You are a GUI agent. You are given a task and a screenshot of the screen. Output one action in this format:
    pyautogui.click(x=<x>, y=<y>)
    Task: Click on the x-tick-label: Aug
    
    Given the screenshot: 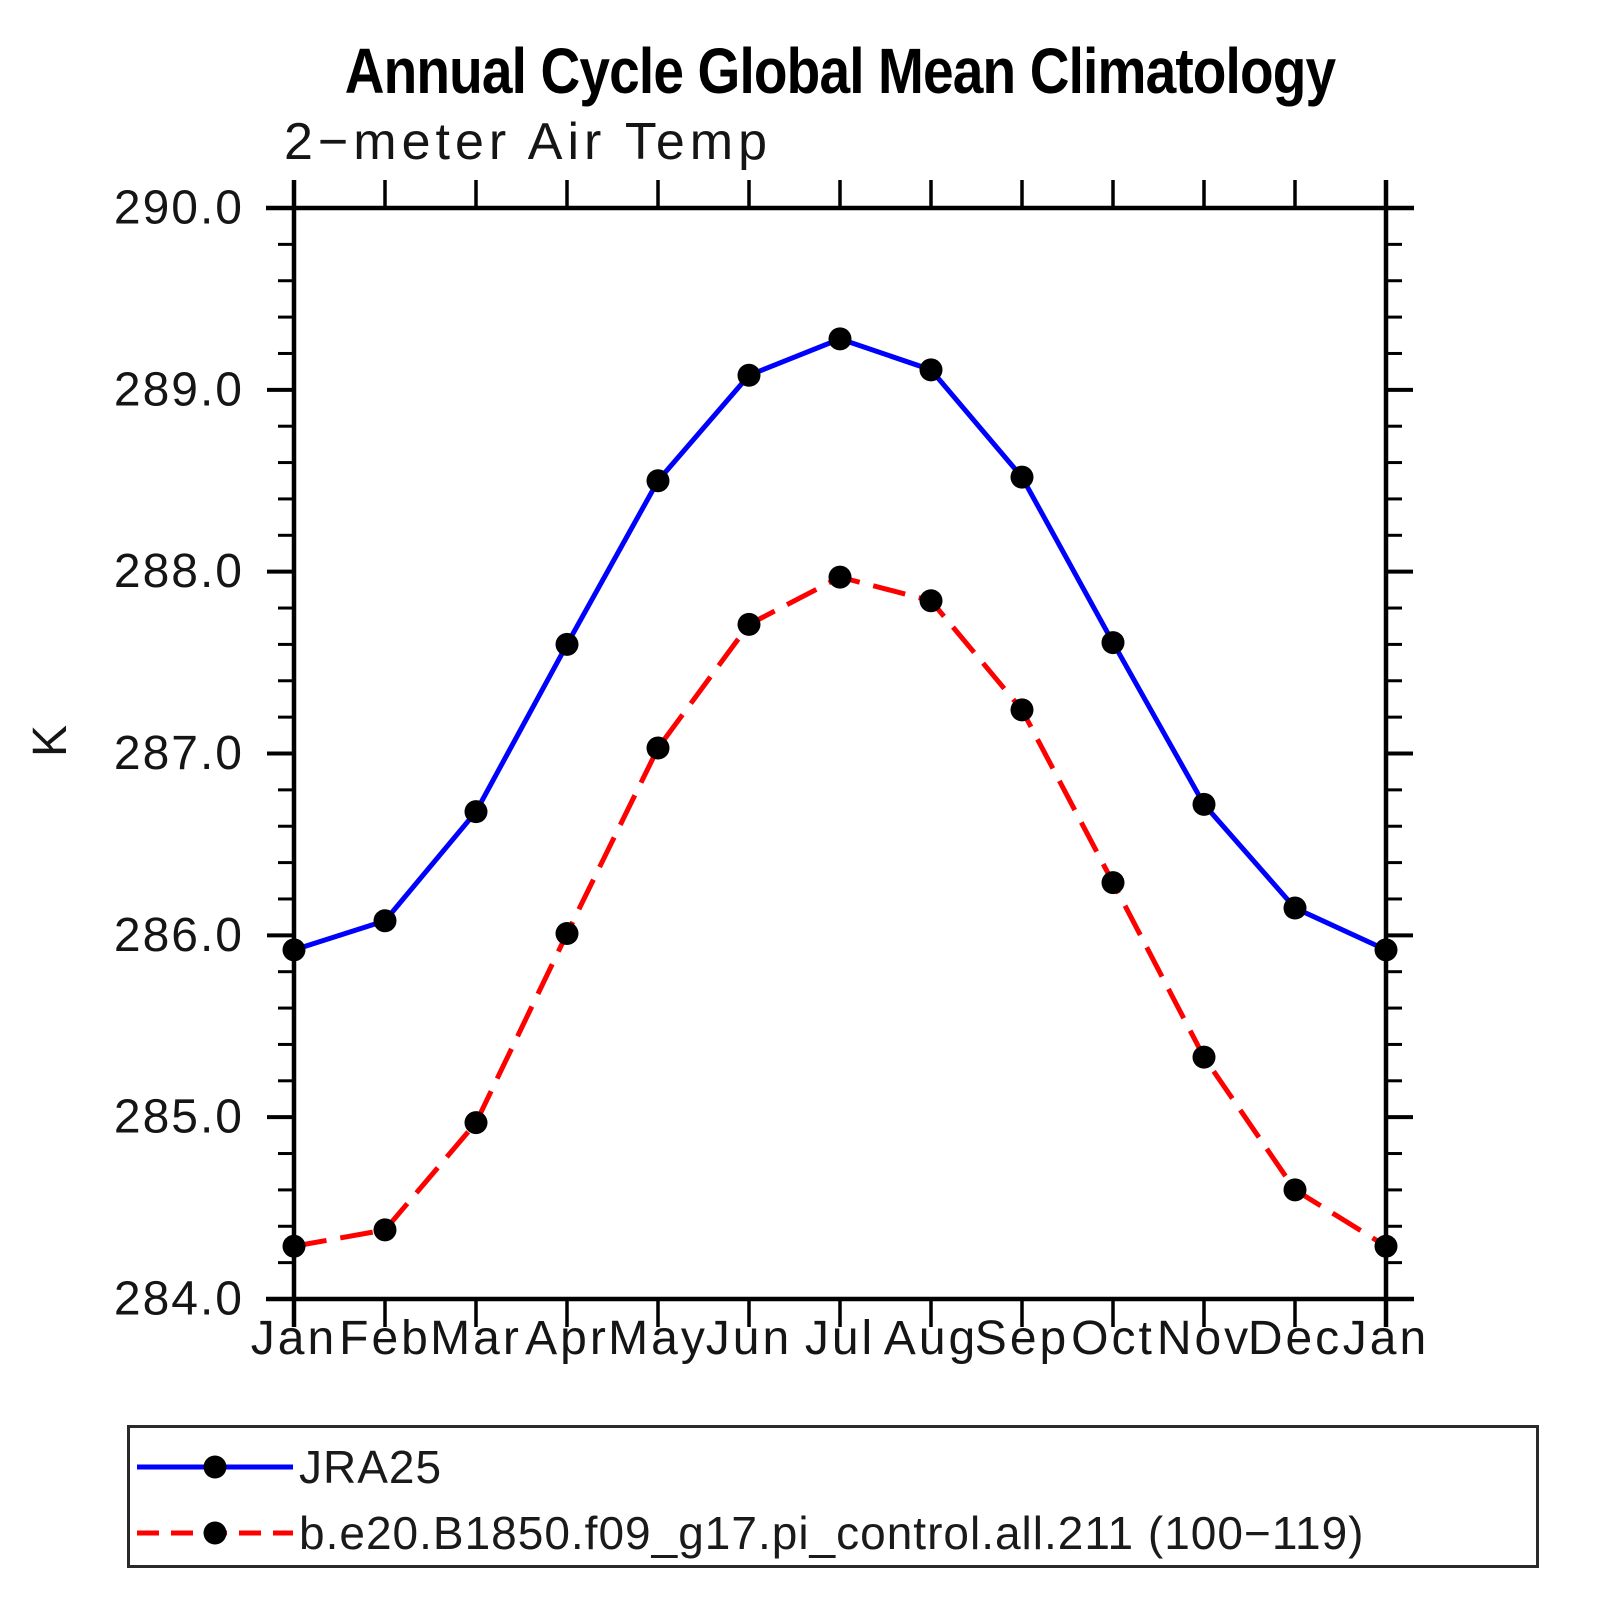 What is the action you would take?
    pyautogui.click(x=931, y=1338)
    